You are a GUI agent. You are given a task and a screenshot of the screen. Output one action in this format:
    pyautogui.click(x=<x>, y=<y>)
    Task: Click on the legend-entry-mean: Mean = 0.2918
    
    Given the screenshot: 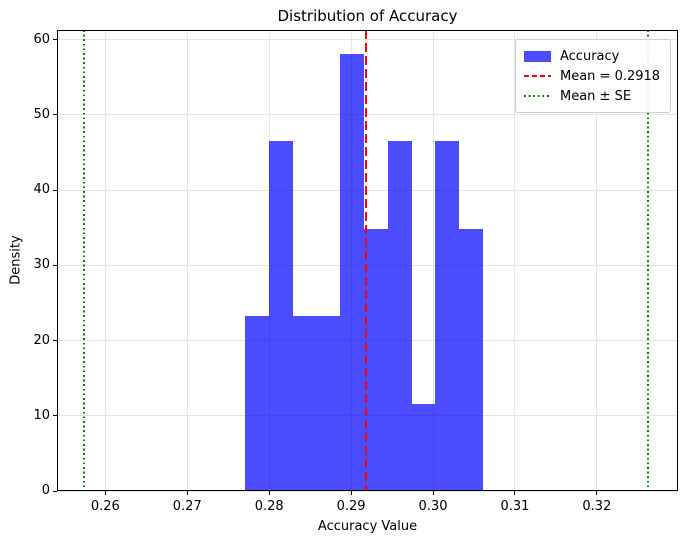 What is the action you would take?
    pyautogui.click(x=592, y=76)
    